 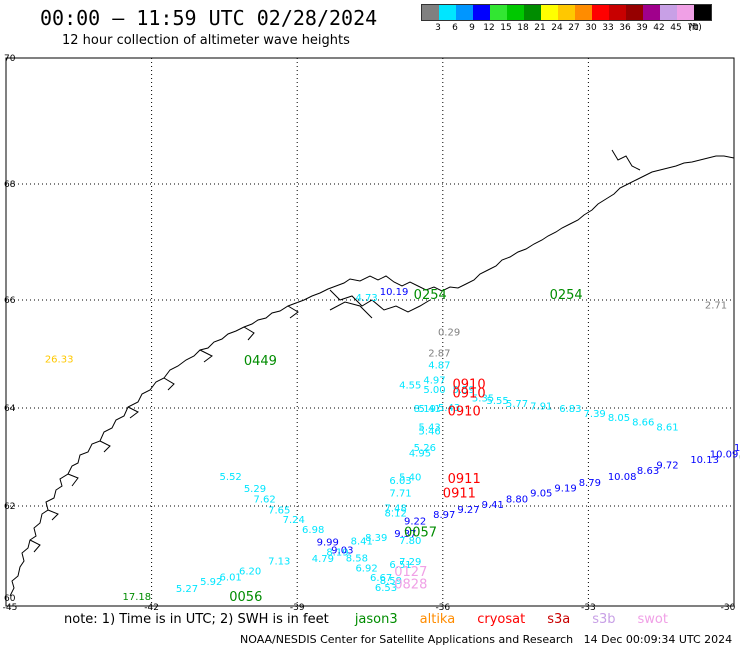 What do you see at coordinates (497, 401) in the screenshot?
I see `wave-height-value: 5.55` at bounding box center [497, 401].